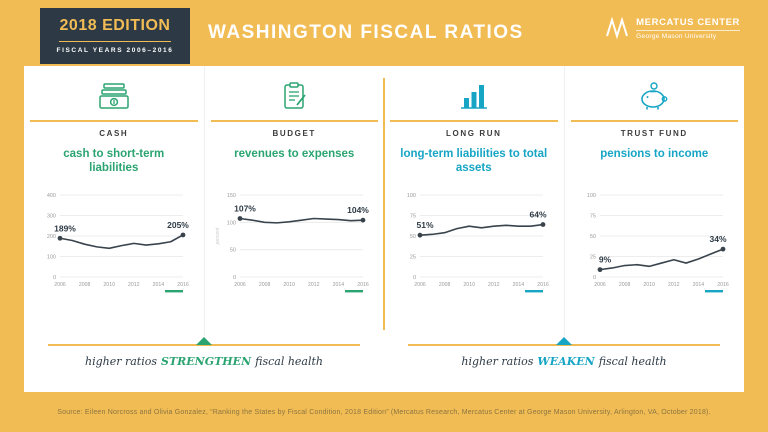 The image size is (768, 432). Describe the element at coordinates (114, 161) in the screenshot. I see `column-title: cash to short-term liabilities` at that location.